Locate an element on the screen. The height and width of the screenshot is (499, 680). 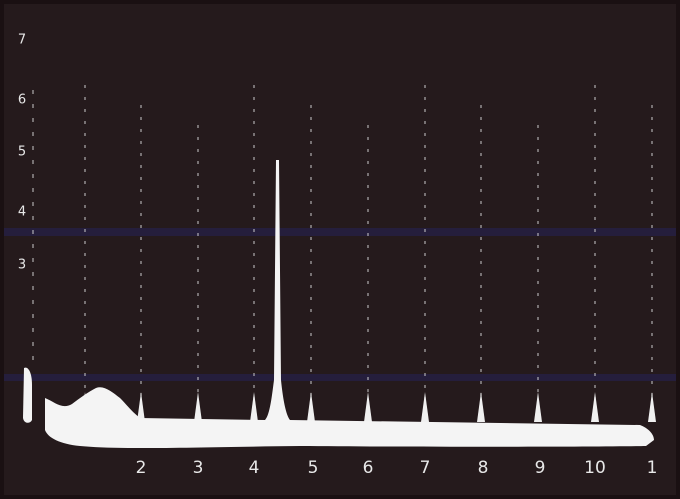
y-label: 5 is located at coordinates (22, 152).